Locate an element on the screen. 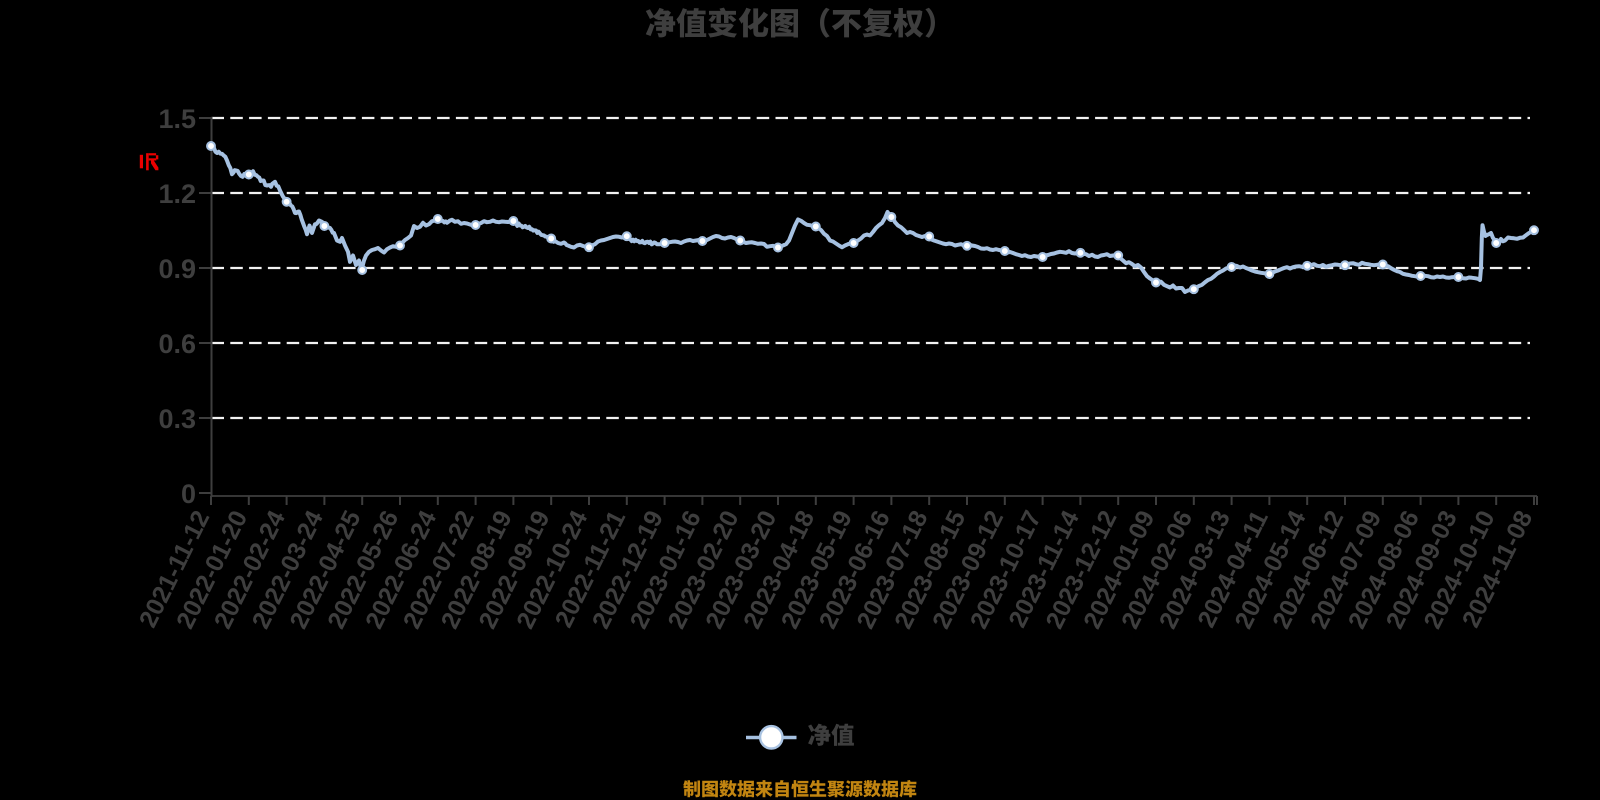 The image size is (1600, 800). svg-text: 0 is located at coordinates (188, 494).